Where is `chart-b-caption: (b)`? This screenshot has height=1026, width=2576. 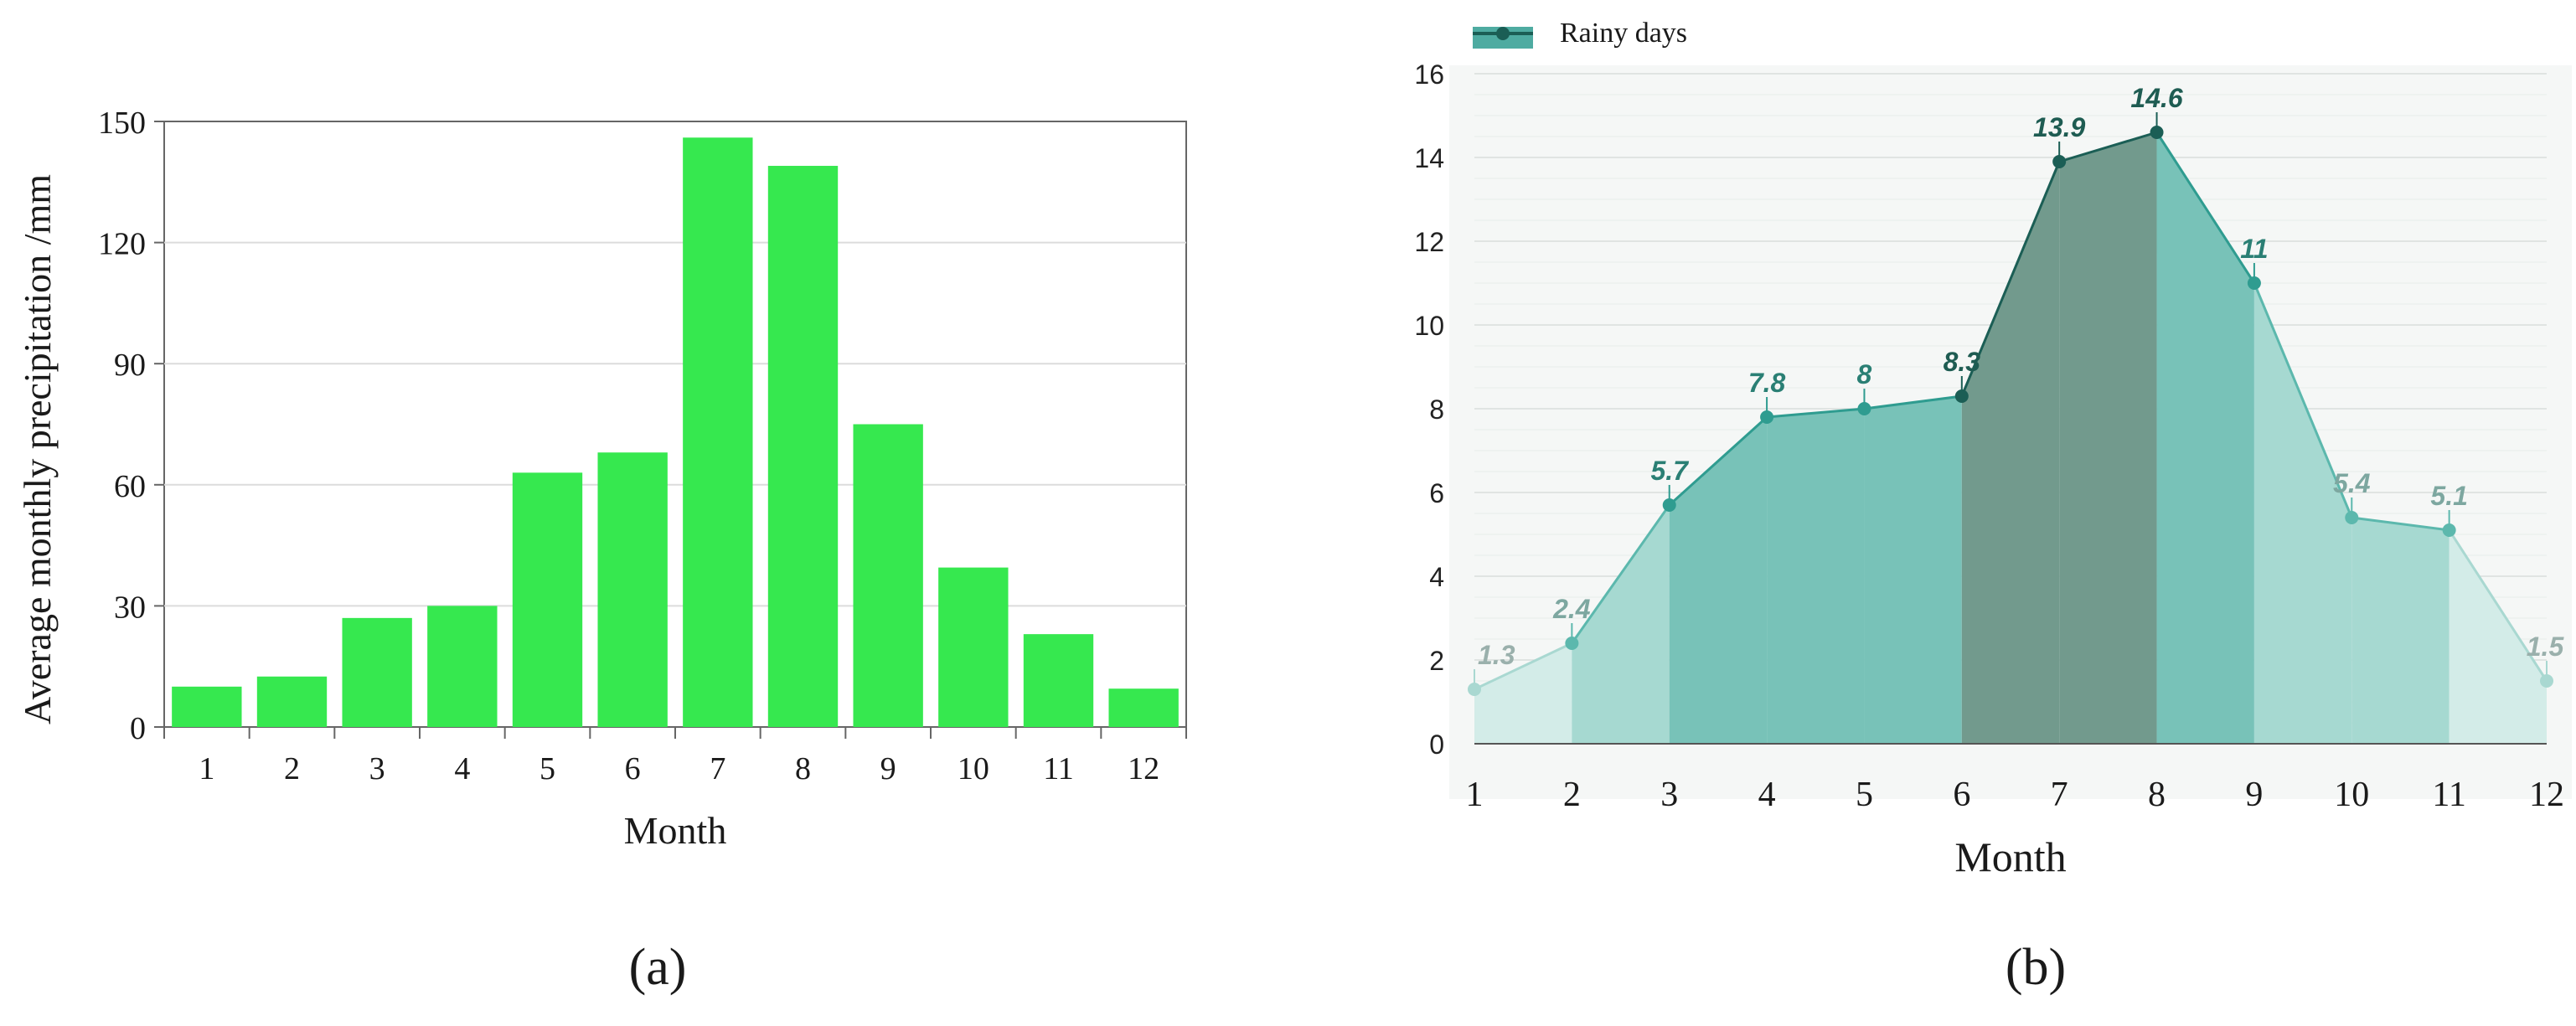
chart-b-caption: (b) is located at coordinates (2036, 968).